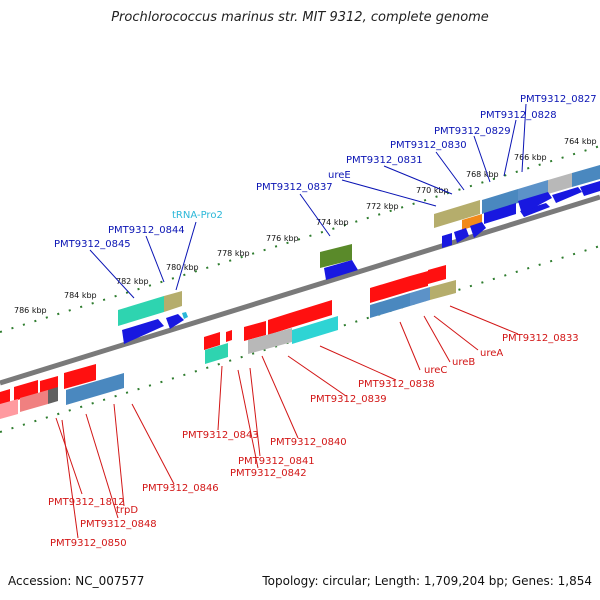 The width and height of the screenshot is (600, 600). I want to click on gene-label: trpD, so click(127, 510).